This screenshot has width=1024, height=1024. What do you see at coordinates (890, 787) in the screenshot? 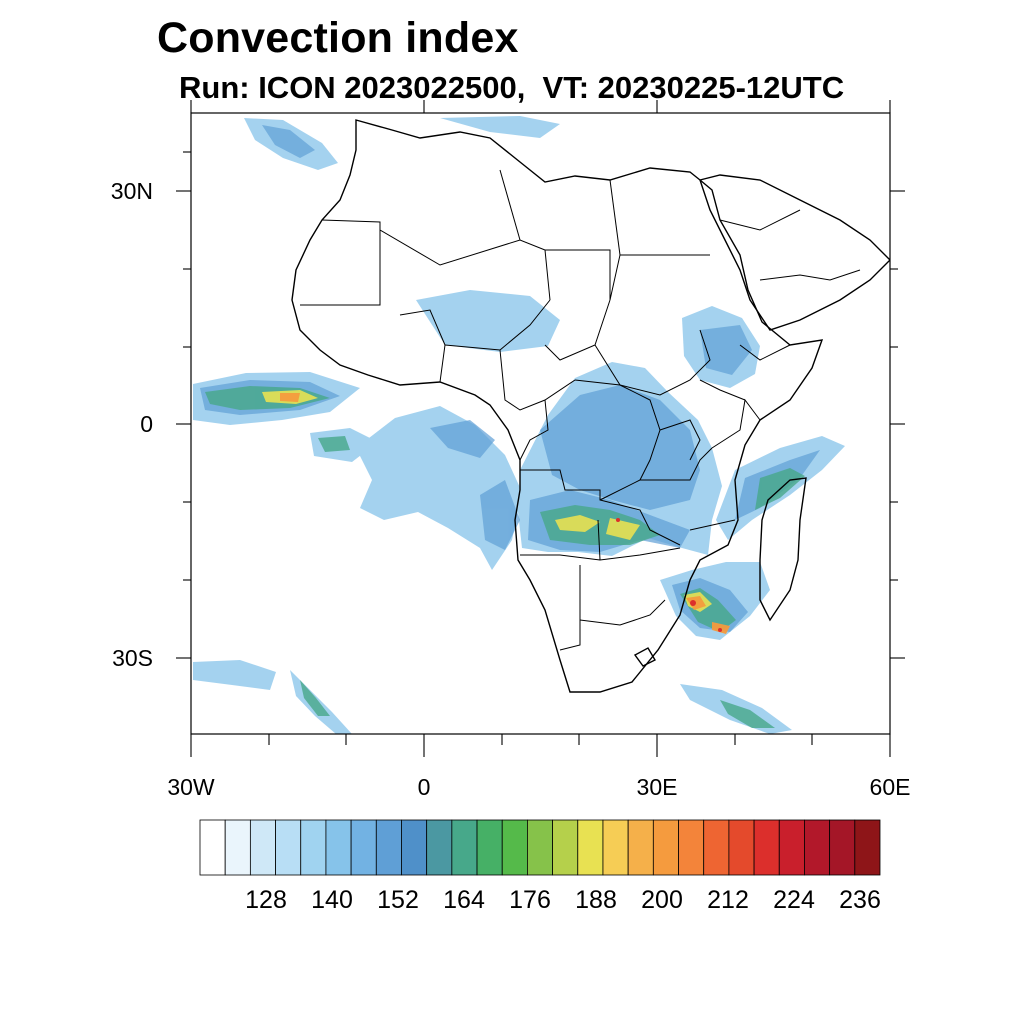
I see `lon-label-60e: 60E` at bounding box center [890, 787].